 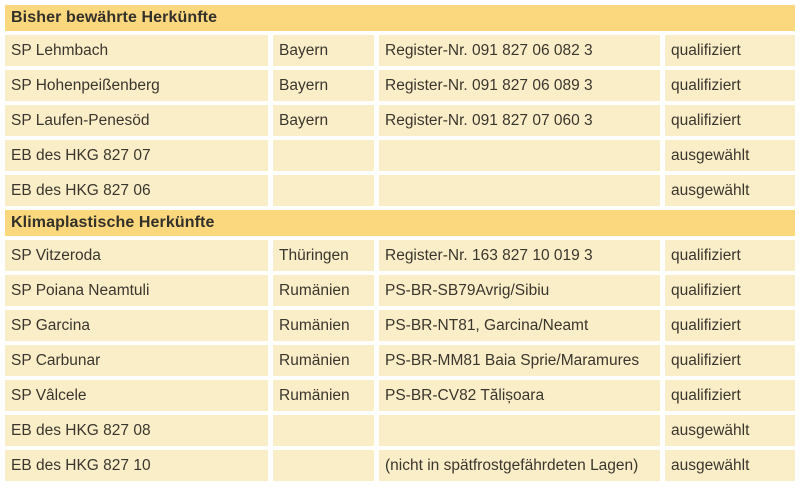 What do you see at coordinates (519, 85) in the screenshot?
I see `cell-register: Register-Nr. 091 827 06 089 3` at bounding box center [519, 85].